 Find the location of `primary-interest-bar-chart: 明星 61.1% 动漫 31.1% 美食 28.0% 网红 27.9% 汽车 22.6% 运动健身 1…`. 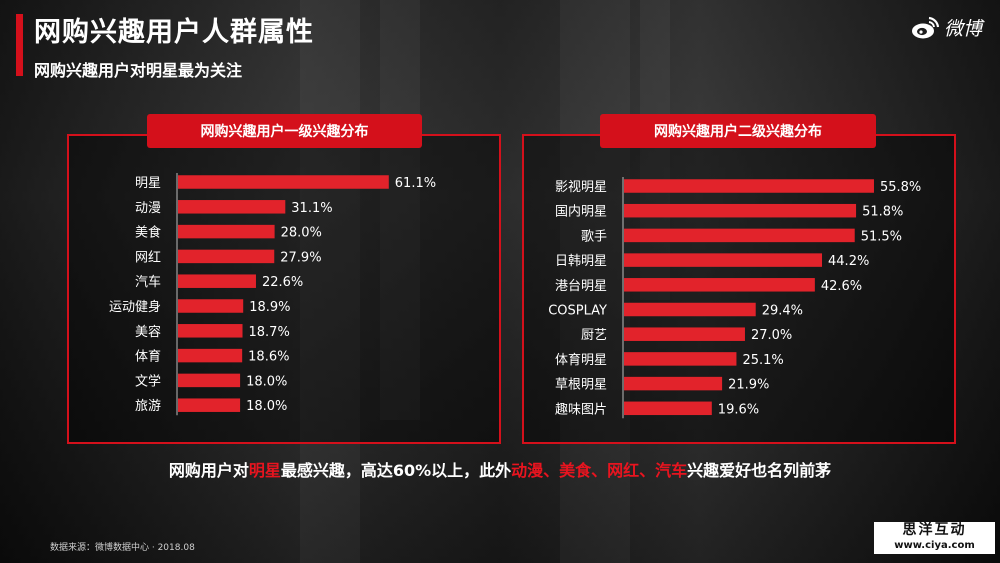

primary-interest-bar-chart: 明星 61.1% 动漫 31.1% 美食 28.0% 网红 27.9% 汽车 22.6% 运动健身 1… is located at coordinates (272, 294).